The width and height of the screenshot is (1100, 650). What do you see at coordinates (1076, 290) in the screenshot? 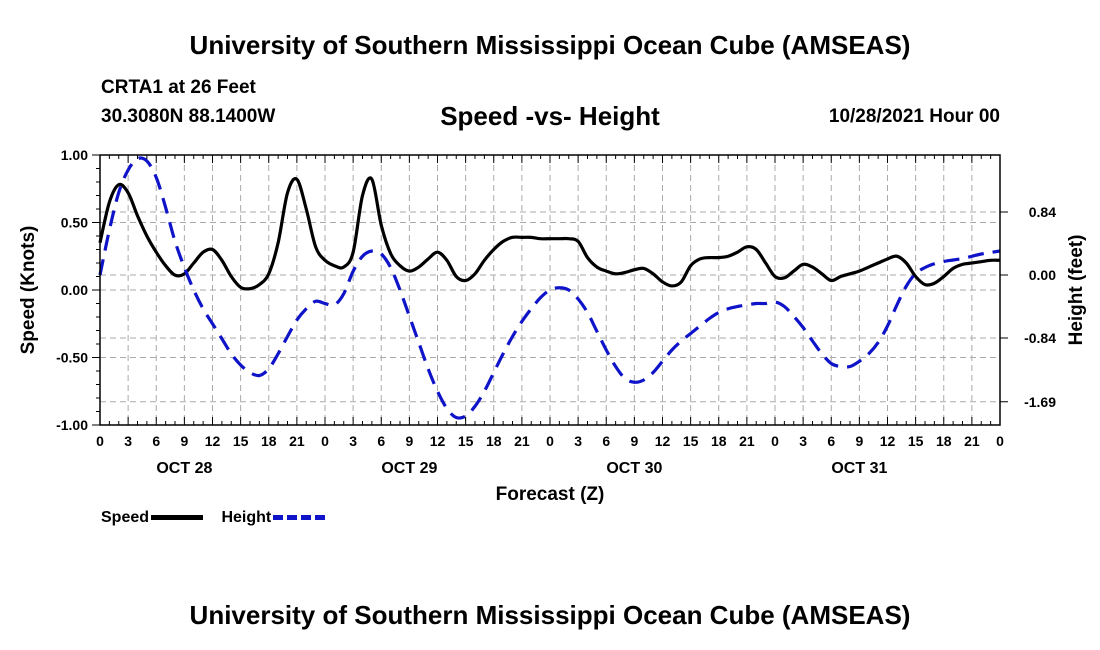
I see `y2-axis-title: Height (feet)` at bounding box center [1076, 290].